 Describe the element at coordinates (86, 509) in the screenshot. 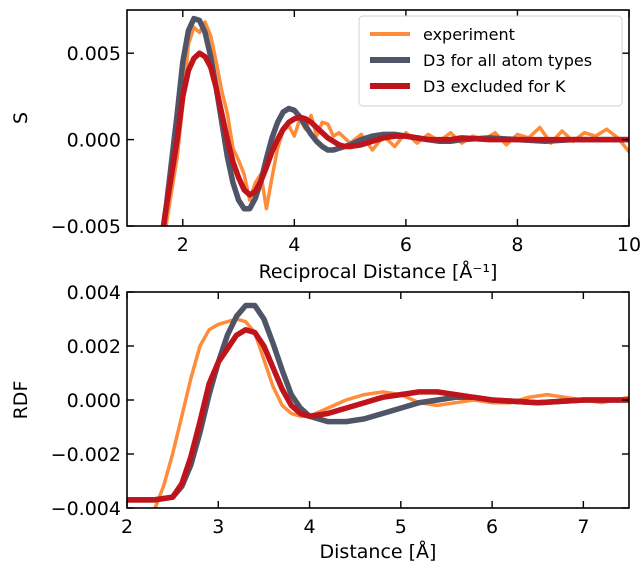

I see `bottom-ytick-label: −0.004` at that location.